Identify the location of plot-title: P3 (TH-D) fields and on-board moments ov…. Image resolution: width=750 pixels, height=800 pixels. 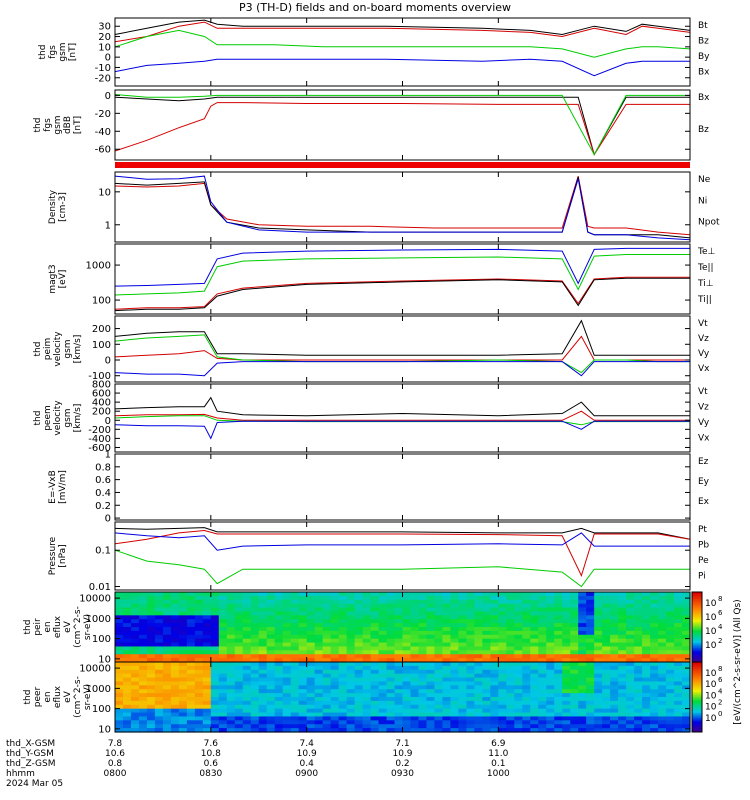
(375, 7).